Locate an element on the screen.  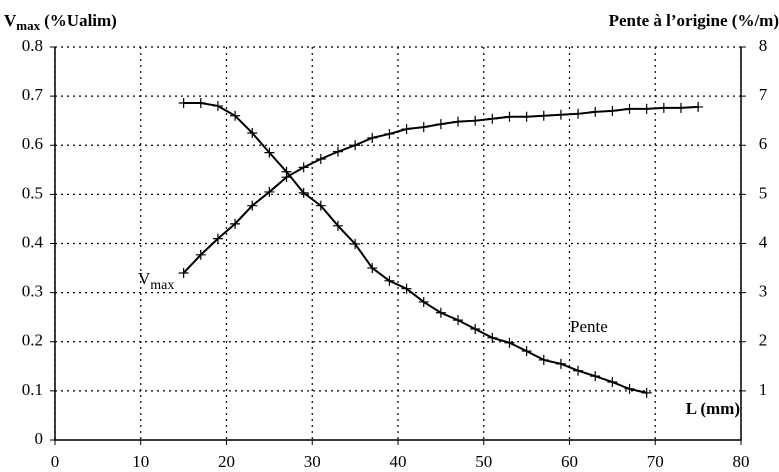
series-label: Vmax is located at coordinates (156, 281).